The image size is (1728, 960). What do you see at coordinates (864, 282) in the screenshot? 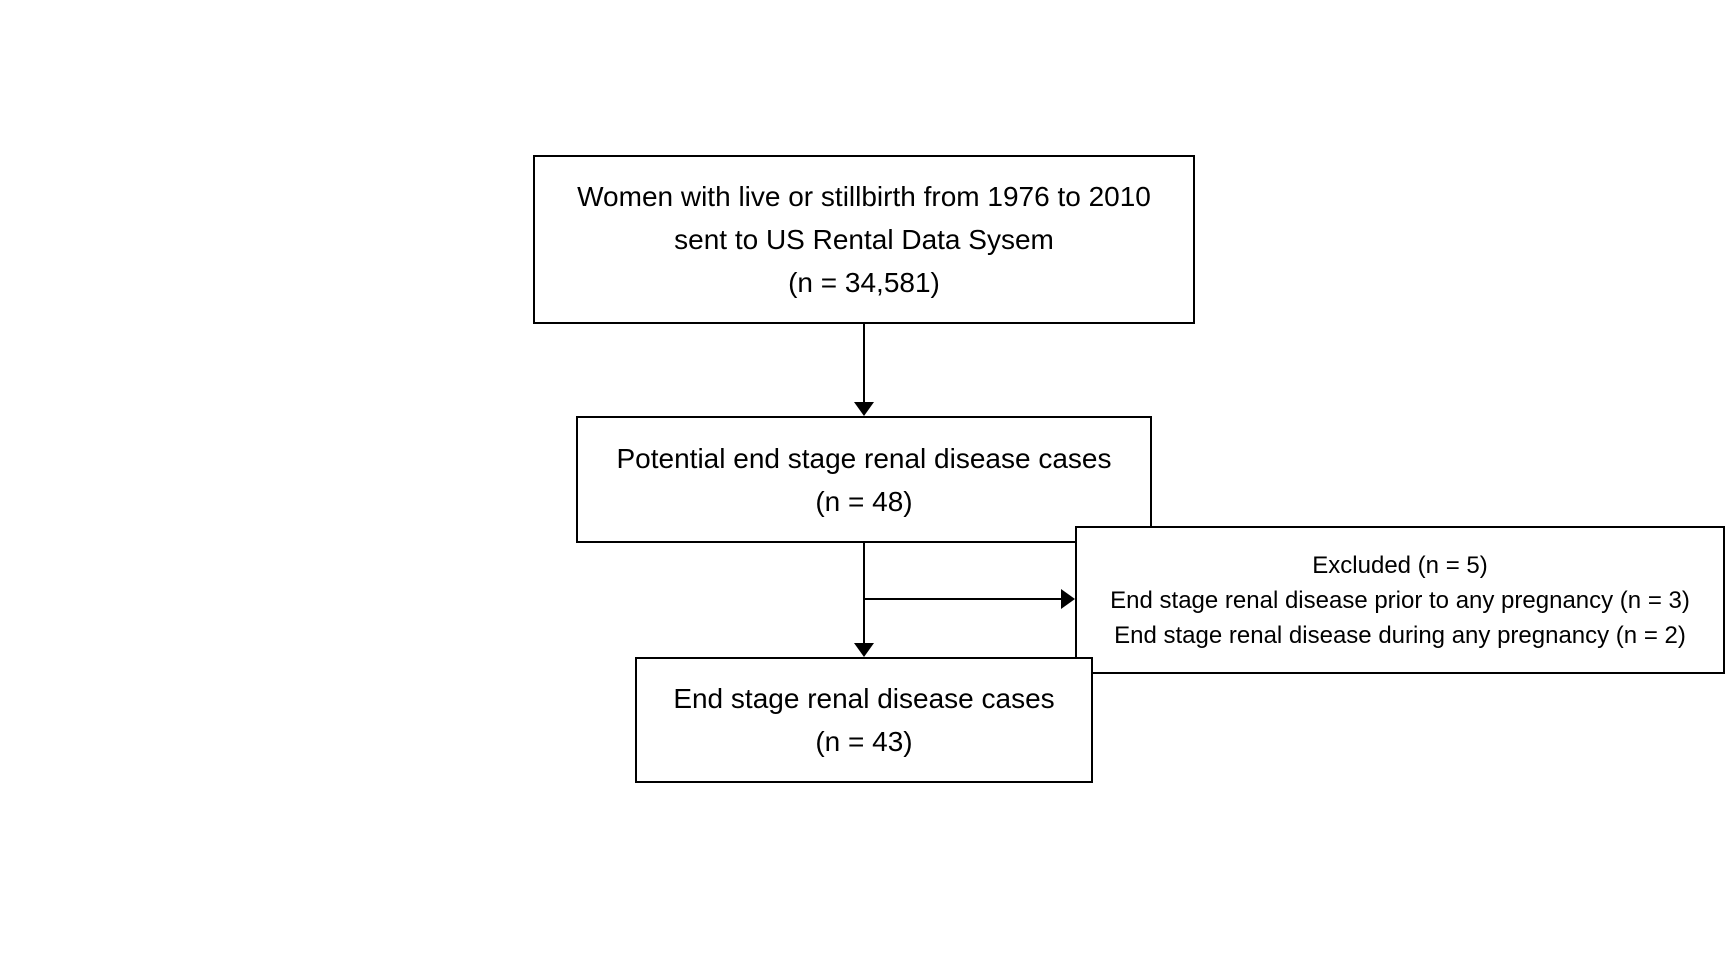
I see `source-population-count: (n = 34,581)` at bounding box center [864, 282].